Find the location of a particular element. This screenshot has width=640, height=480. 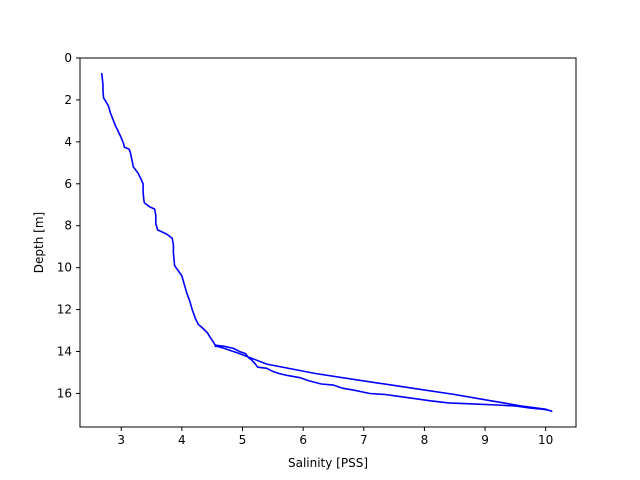

y-tick-label: 14 is located at coordinates (64, 352).